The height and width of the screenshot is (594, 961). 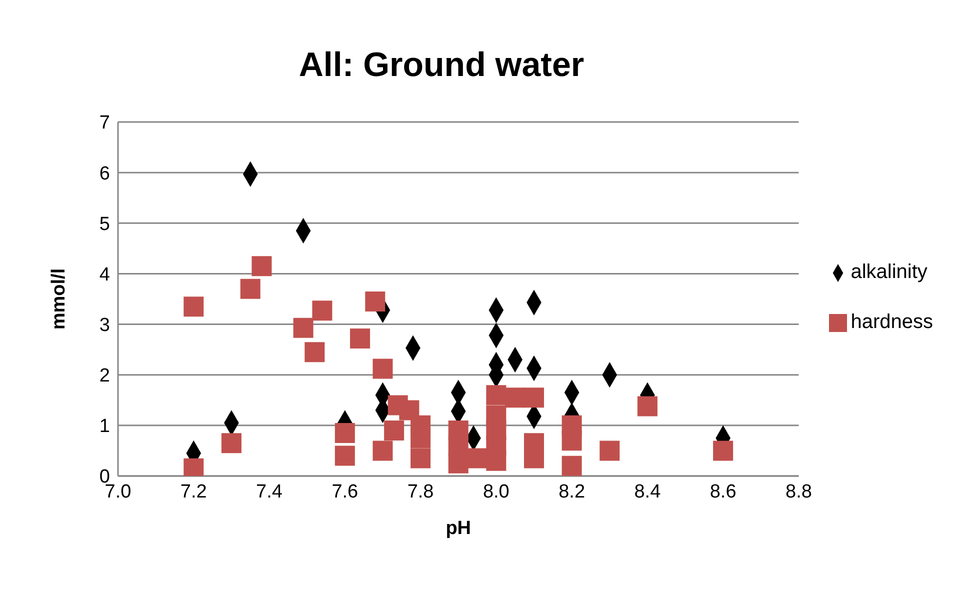 I want to click on chart-title: All: Ground water, so click(x=442, y=65).